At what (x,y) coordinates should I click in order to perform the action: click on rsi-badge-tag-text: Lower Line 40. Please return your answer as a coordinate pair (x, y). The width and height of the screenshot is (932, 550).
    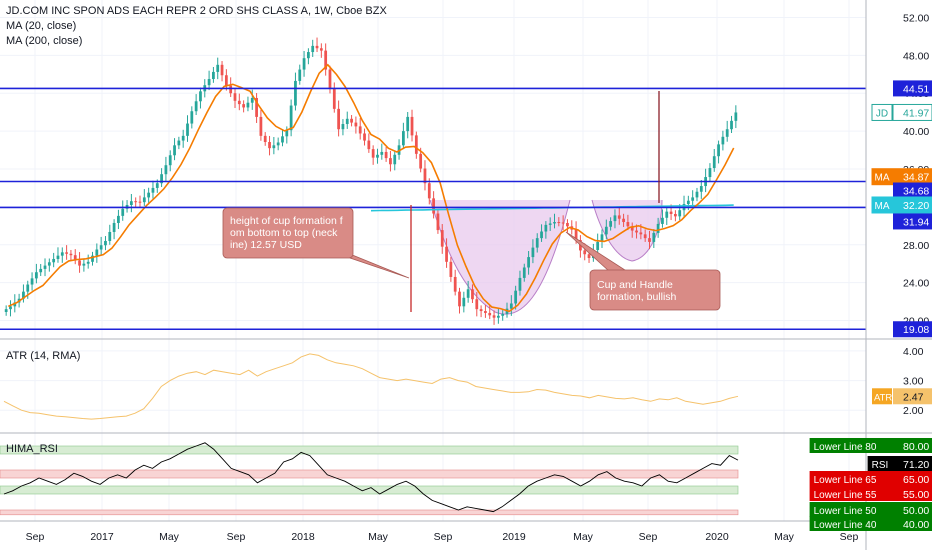
    Looking at the image, I should click on (845, 525).